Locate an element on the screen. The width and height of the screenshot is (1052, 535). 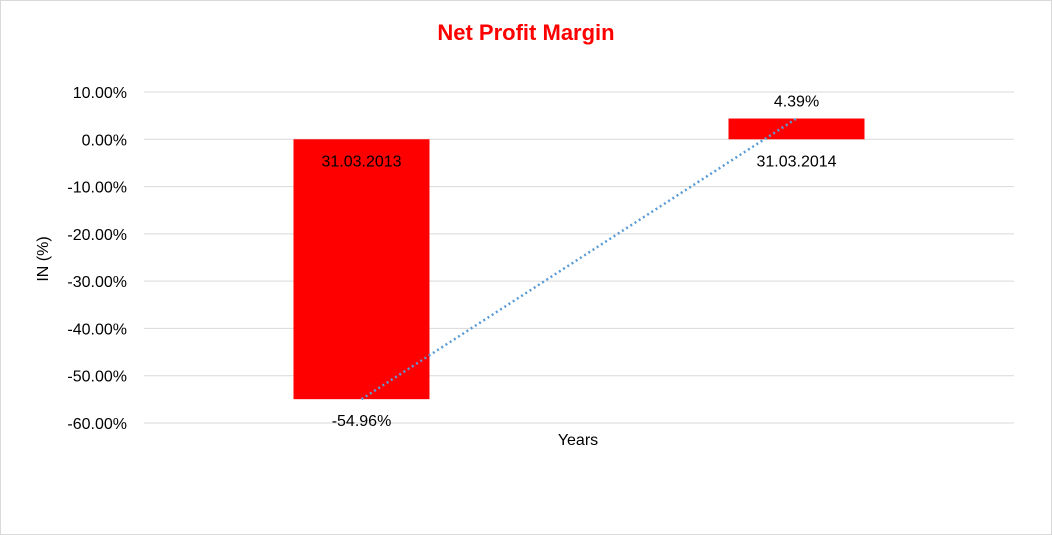
chart-title: Net Profit Margin is located at coordinates (525, 32).